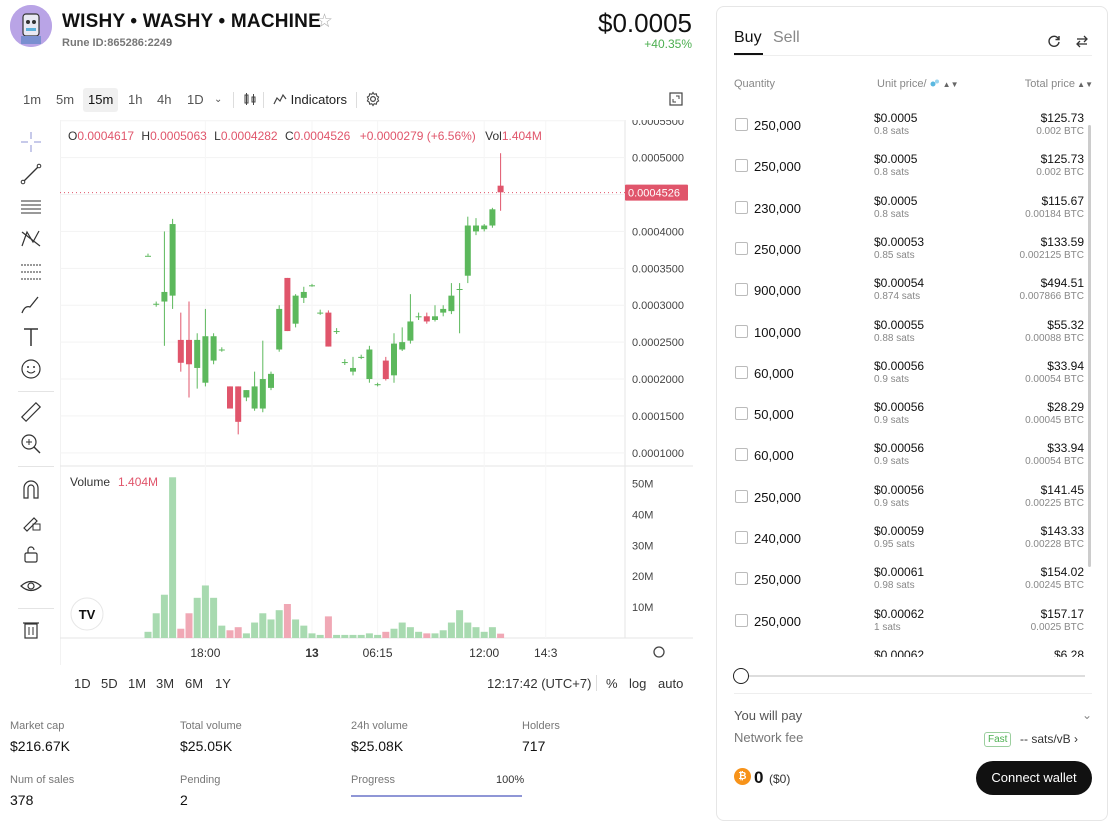 This screenshot has width=1115, height=825. What do you see at coordinates (894, 586) in the screenshot?
I see `order-unit-sats: 0.98 sats` at bounding box center [894, 586].